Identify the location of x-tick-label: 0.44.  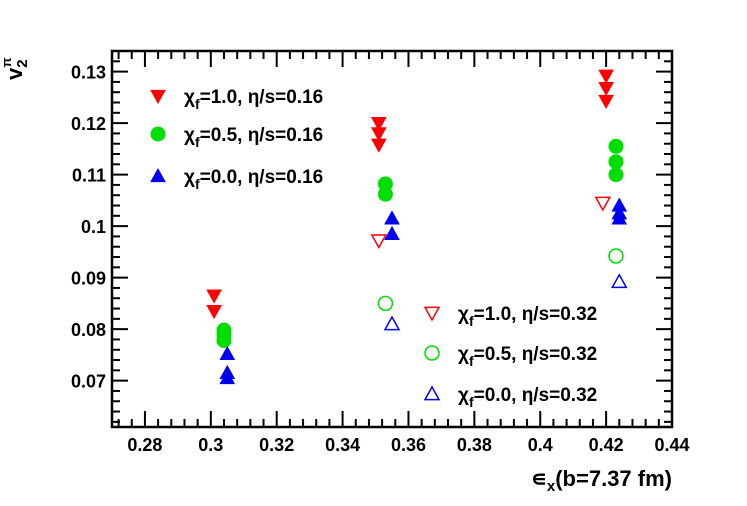
(671, 445).